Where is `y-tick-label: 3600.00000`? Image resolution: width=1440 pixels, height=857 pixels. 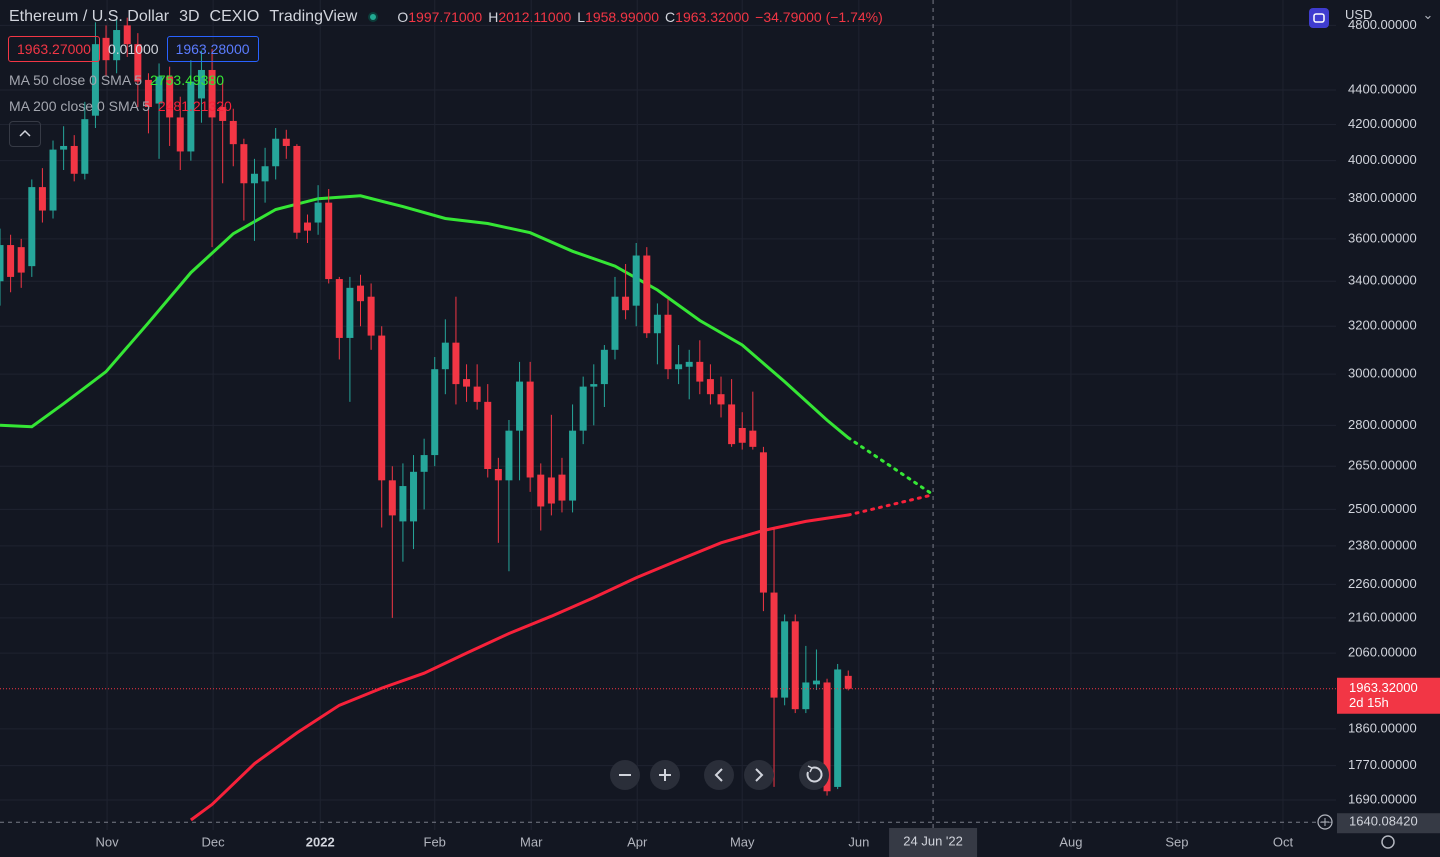
y-tick-label: 3600.00000 is located at coordinates (1382, 237).